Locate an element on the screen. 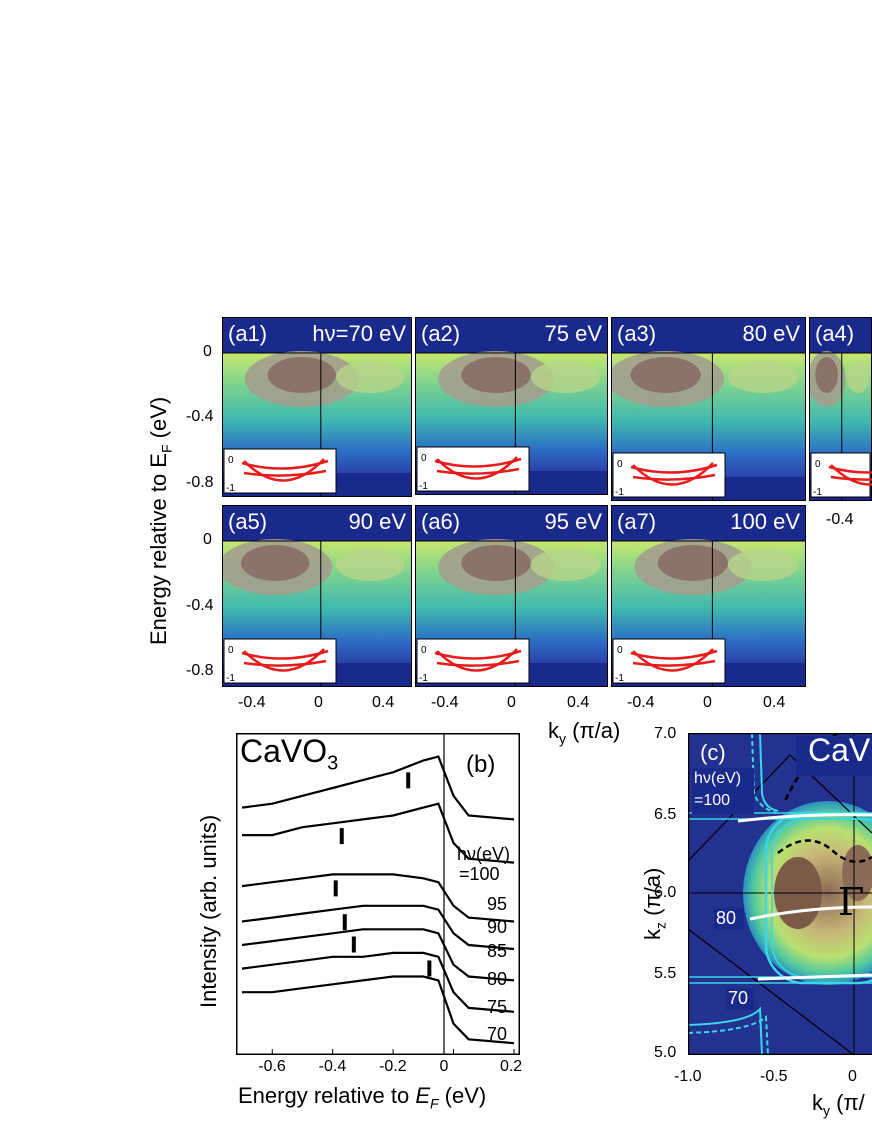 The height and width of the screenshot is (1128, 872). panel-id-a3: (a3) is located at coordinates (637, 333).